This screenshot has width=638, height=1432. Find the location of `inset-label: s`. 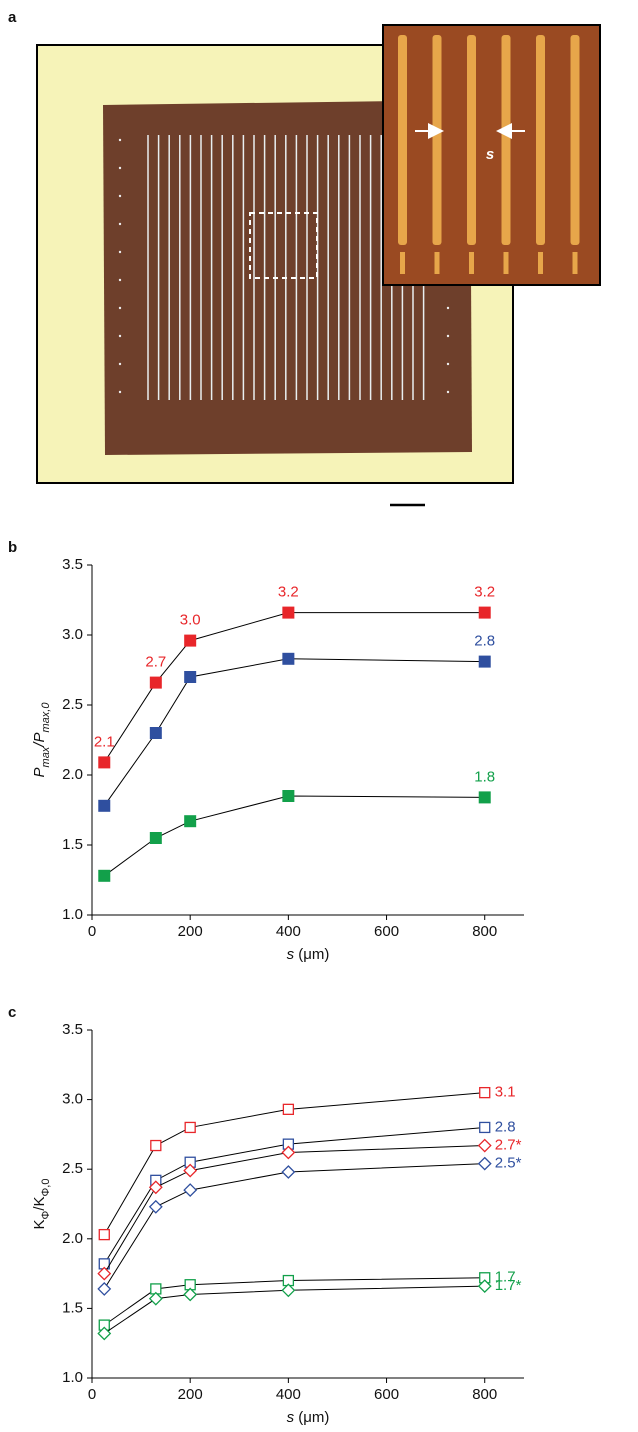

inset-label: s is located at coordinates (490, 154).